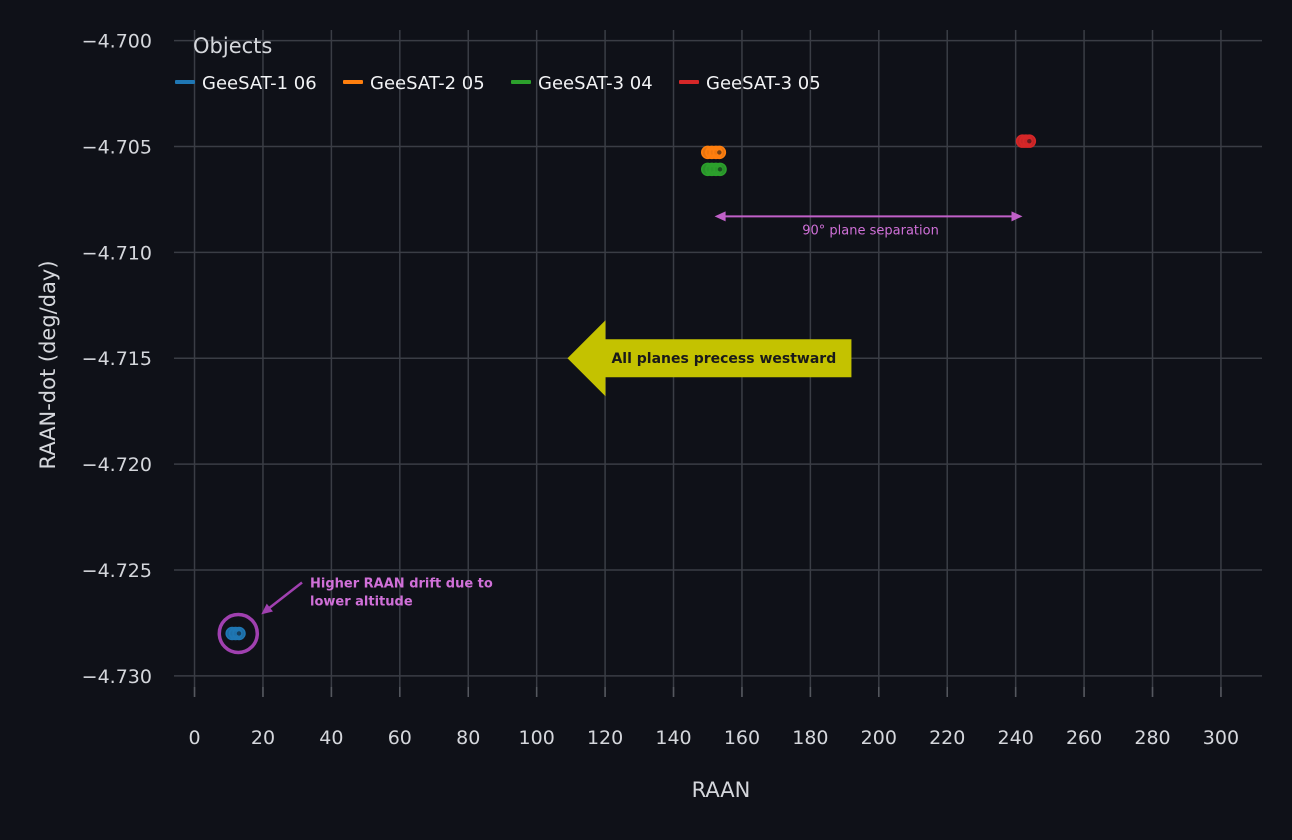 The image size is (1292, 840). I want to click on y-tick-label: −4.730, so click(117, 677).